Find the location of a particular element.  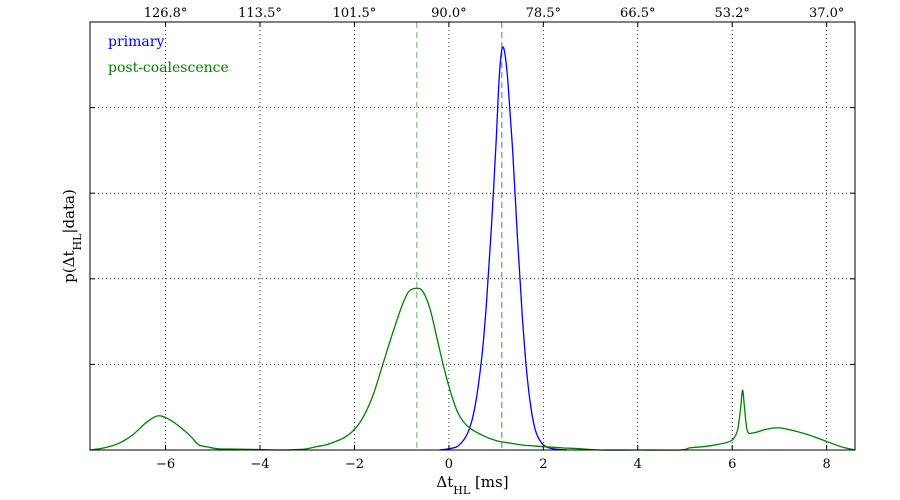

x-tick-label: 4 is located at coordinates (638, 464).